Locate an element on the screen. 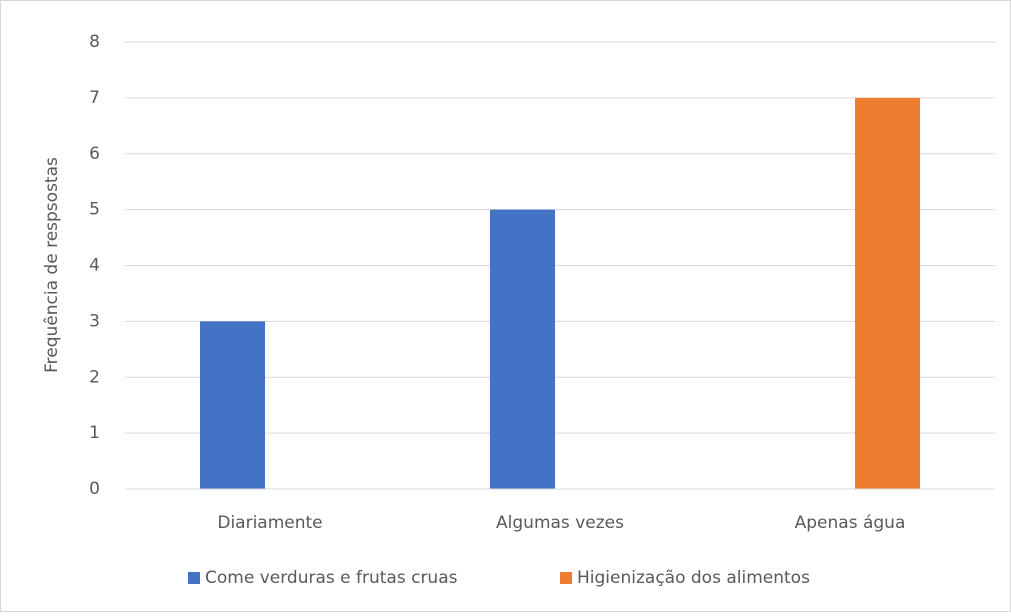 The image size is (1011, 616). x-tick-label: Algumas vezes is located at coordinates (560, 523).